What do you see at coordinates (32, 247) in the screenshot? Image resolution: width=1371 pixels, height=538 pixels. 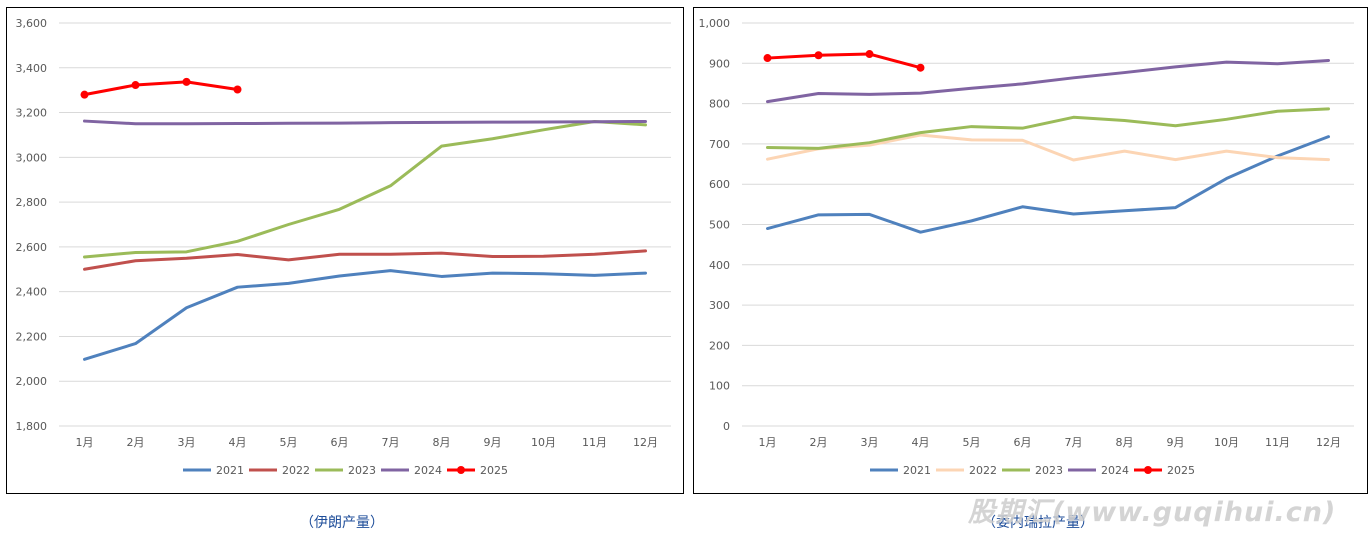 I see `y-tick-label: 2,600` at bounding box center [32, 247].